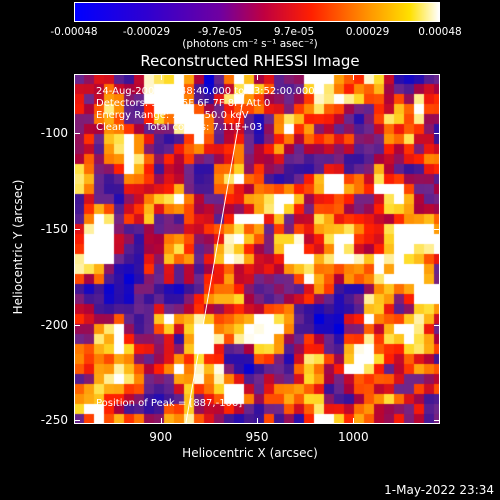 This screenshot has width=500, height=500. I want to click on annotation-detectors: Detectors: 3F 4F 5F 6F 7F 8F, Att 0, so click(183, 103).